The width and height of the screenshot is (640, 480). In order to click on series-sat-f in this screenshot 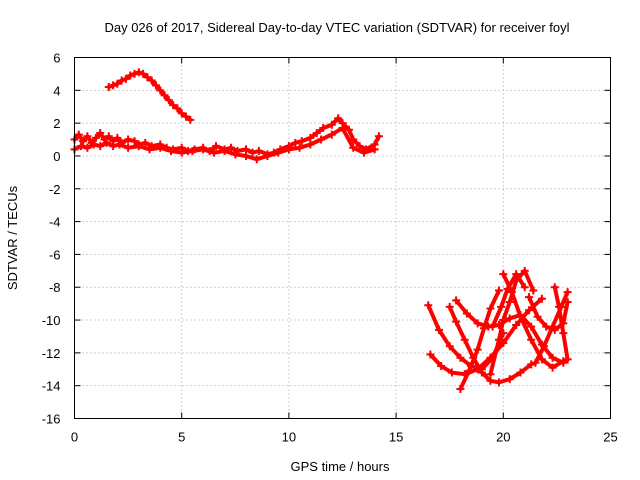, I will do `click(512, 322)`.